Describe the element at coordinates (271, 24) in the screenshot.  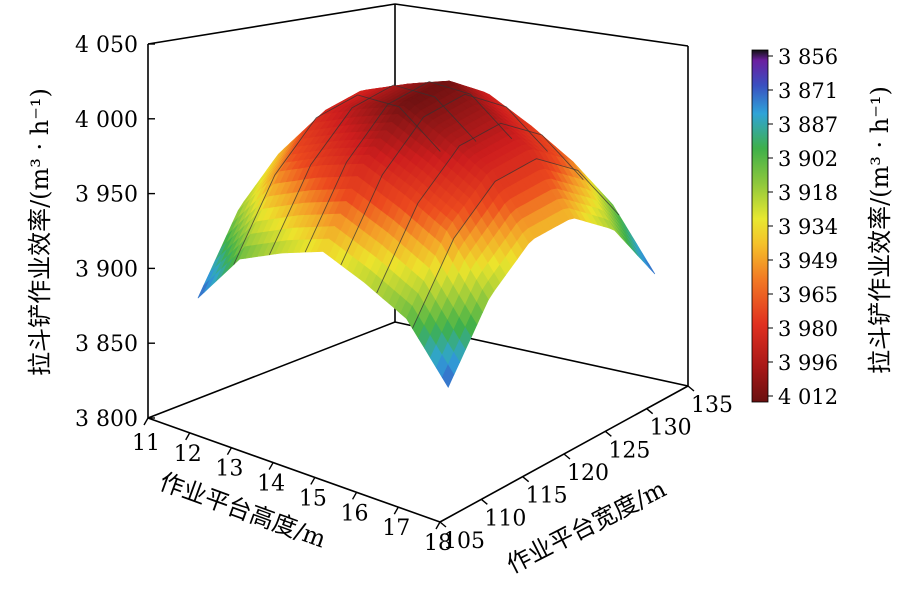
I see `top-back-edge` at that location.